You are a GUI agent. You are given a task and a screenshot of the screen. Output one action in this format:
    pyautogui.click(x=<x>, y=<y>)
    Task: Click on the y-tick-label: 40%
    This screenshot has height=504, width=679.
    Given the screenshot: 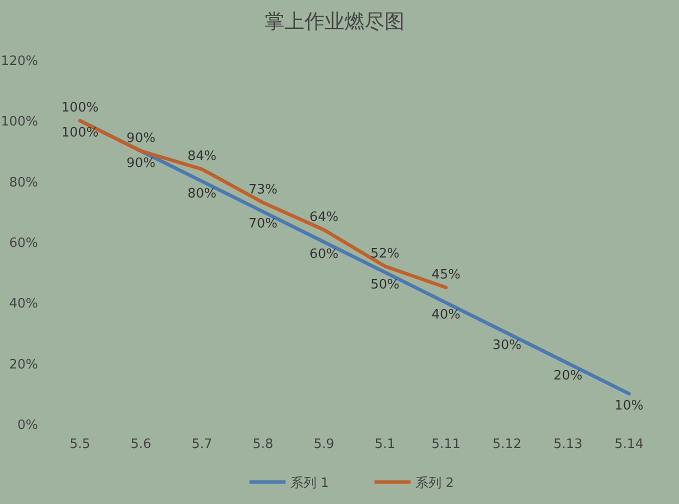 What is the action you would take?
    pyautogui.click(x=23, y=304)
    